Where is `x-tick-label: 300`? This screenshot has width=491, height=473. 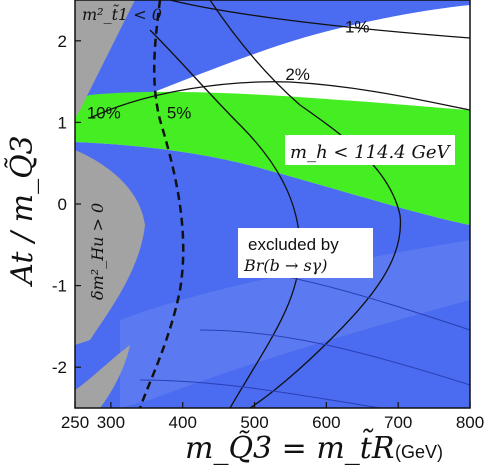
x-tick-label: 300 is located at coordinates (111, 422).